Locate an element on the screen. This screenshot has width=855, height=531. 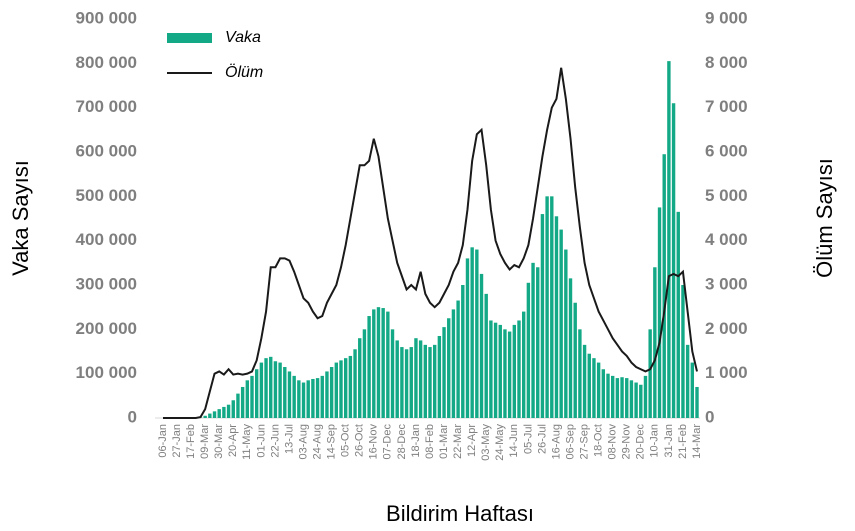
y2-tick-label: 9 000 is located at coordinates (726, 17).